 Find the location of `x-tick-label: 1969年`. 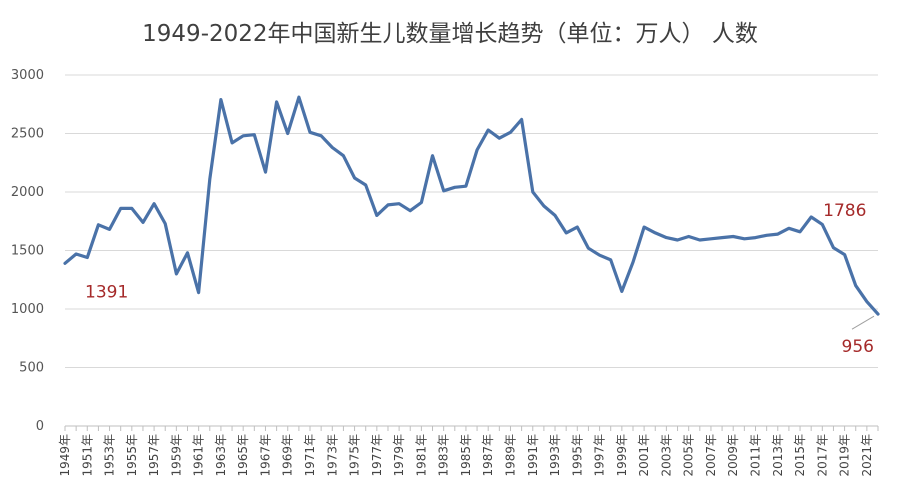

x-tick-label: 1969年 is located at coordinates (288, 455).